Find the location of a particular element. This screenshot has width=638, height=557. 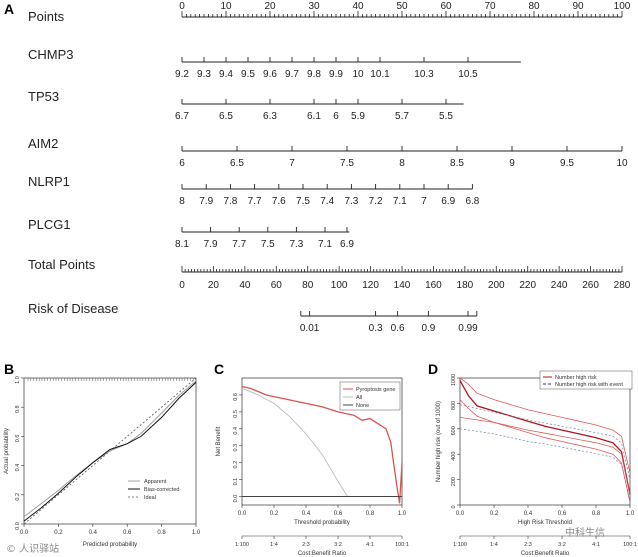

series-line-all is located at coordinates (294, 442).